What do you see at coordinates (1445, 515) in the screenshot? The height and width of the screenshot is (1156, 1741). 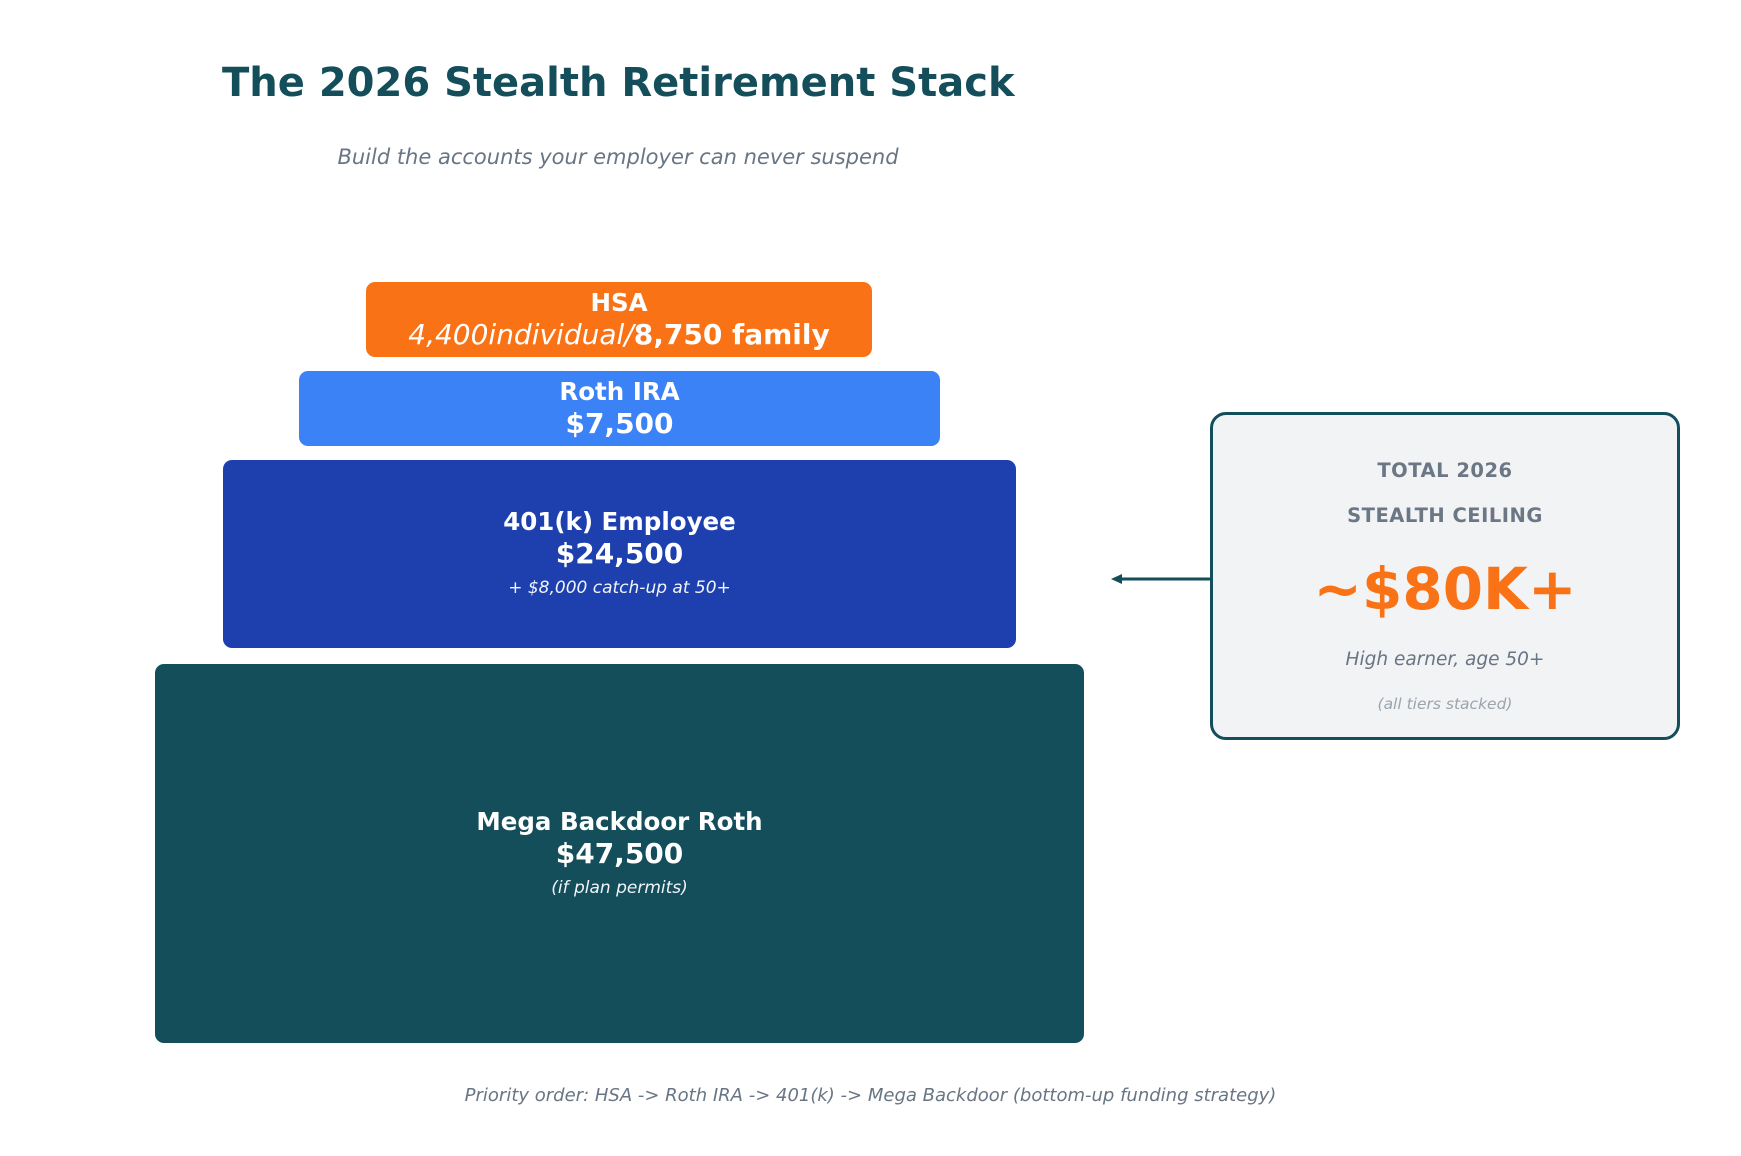 I see `callout-label-line2: STEALTH CEILING` at bounding box center [1445, 515].